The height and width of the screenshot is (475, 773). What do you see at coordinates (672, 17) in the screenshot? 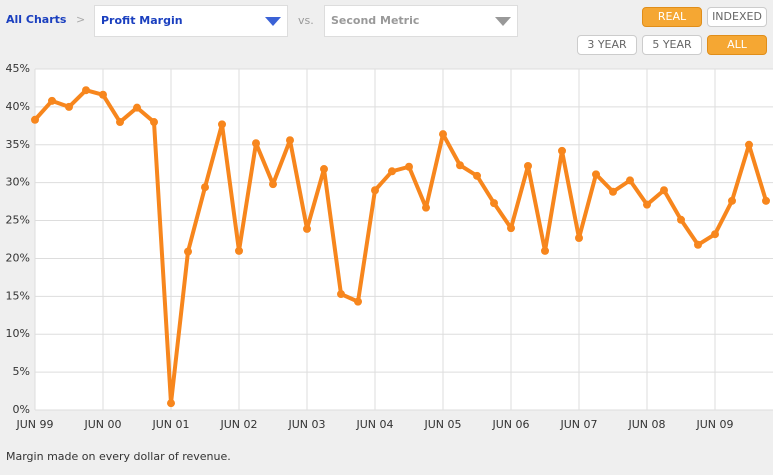
I see `real-button: REAL` at bounding box center [672, 17].